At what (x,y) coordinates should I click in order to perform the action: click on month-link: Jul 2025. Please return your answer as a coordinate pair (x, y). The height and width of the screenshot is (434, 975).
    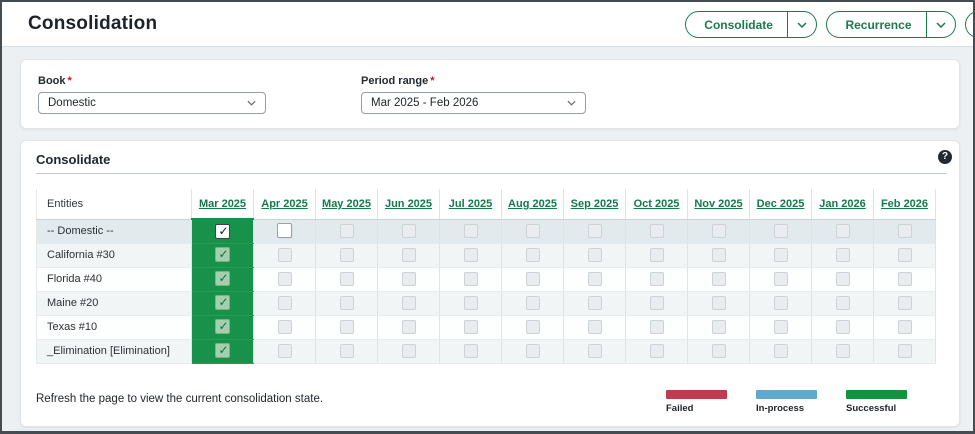
    Looking at the image, I should click on (470, 203).